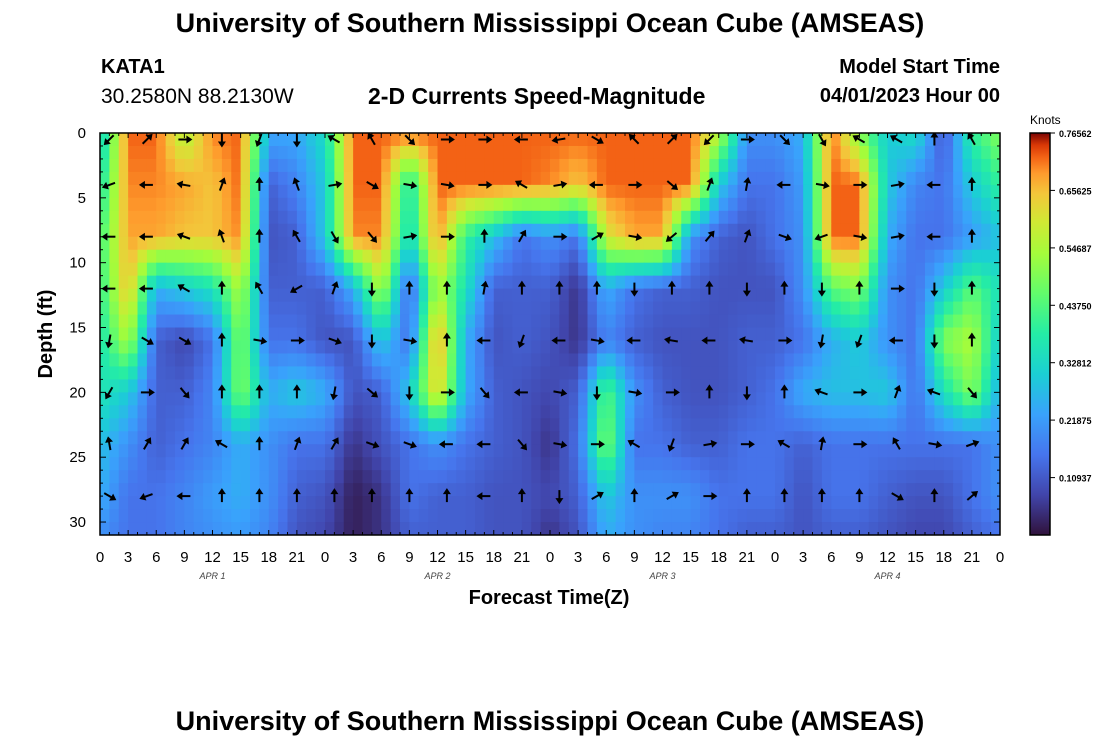  Describe the element at coordinates (381, 557) in the screenshot. I see `x-tick-label: 6` at that location.